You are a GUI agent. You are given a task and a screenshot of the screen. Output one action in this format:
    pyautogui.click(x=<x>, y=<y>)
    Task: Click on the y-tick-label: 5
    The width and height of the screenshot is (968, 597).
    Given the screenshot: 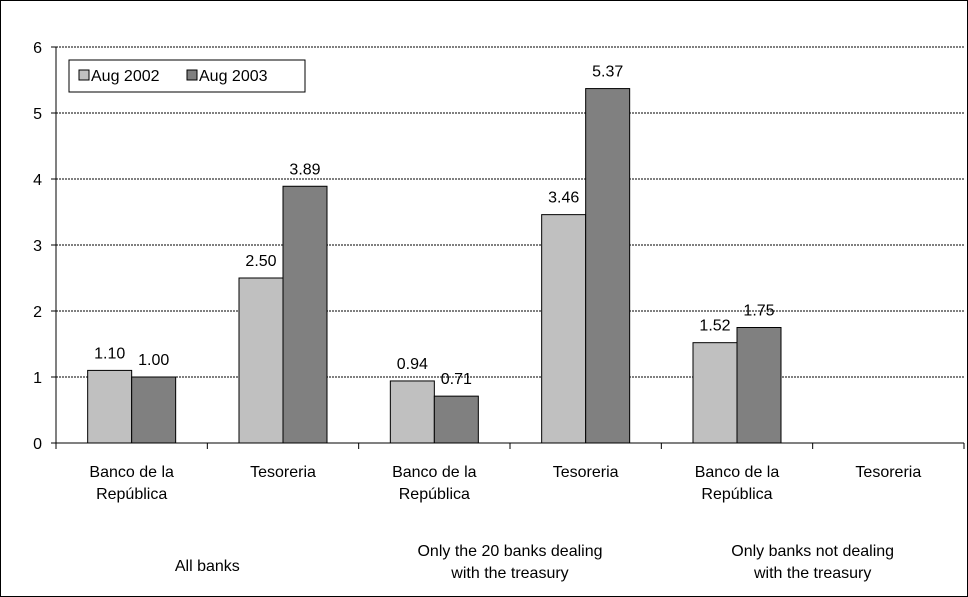 What is the action you would take?
    pyautogui.click(x=37, y=114)
    